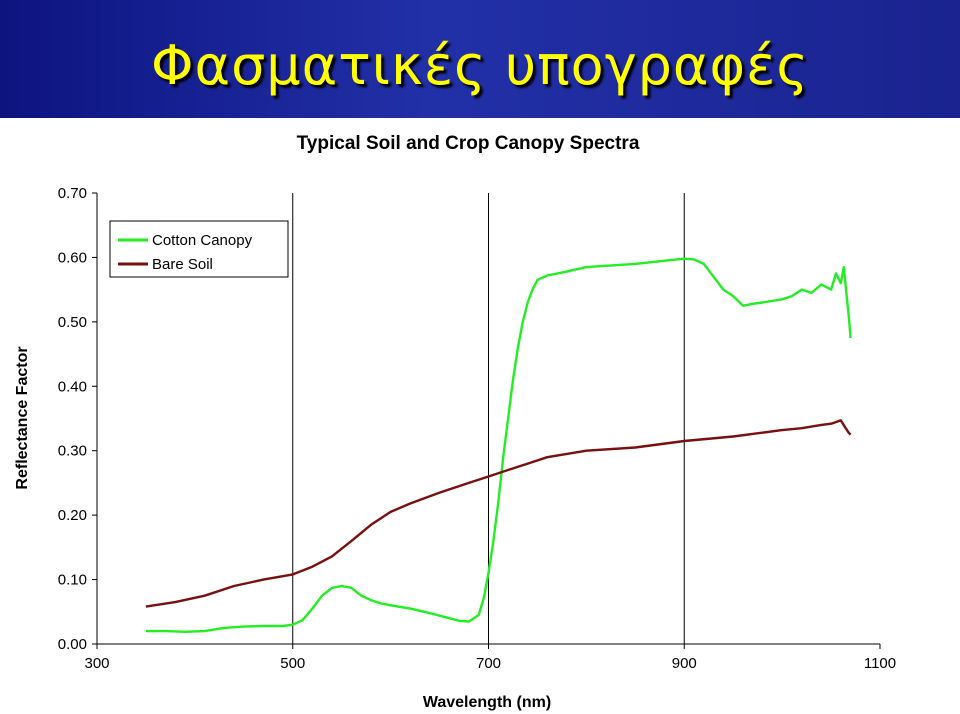 The width and height of the screenshot is (960, 714). What do you see at coordinates (880, 663) in the screenshot?
I see `x-tick-label: 1100` at bounding box center [880, 663].